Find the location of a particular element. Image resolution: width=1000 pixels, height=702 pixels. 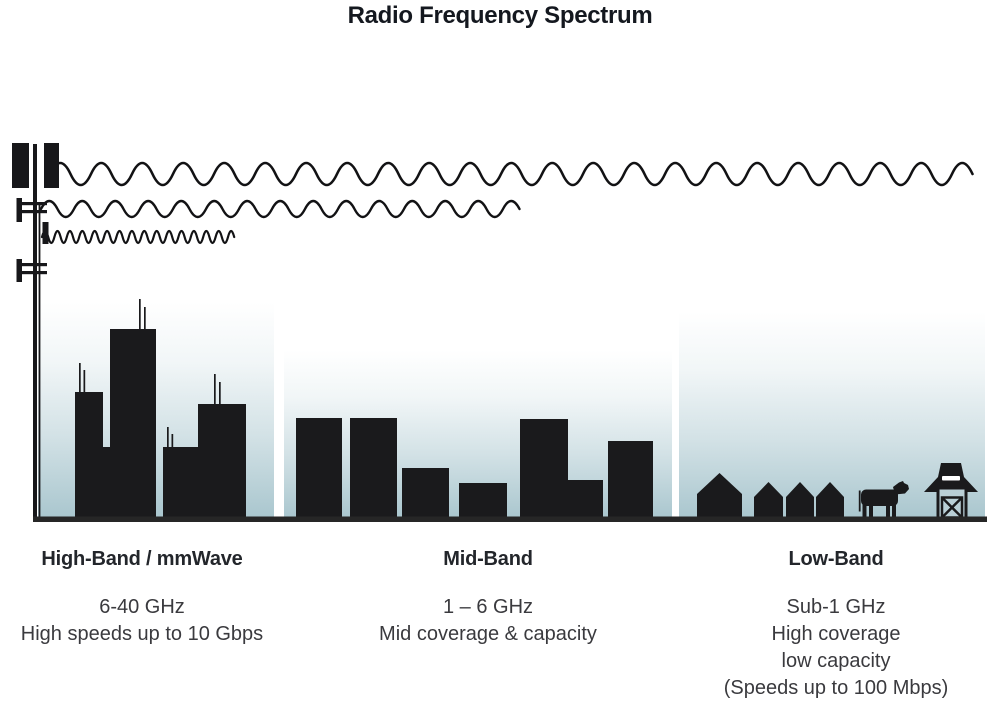

band-description-low-1: High coverage is located at coordinates (836, 634).